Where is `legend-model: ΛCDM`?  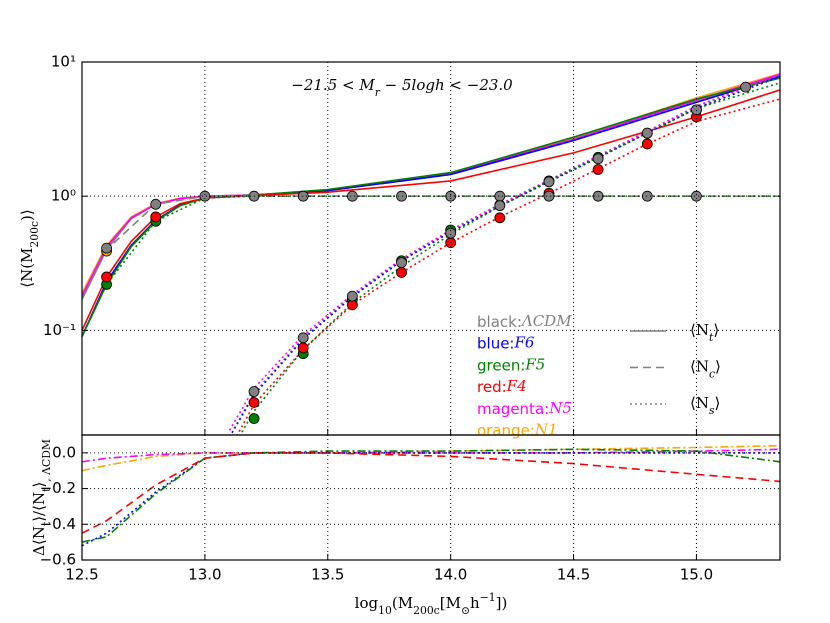
legend-model: ΛCDM is located at coordinates (546, 321).